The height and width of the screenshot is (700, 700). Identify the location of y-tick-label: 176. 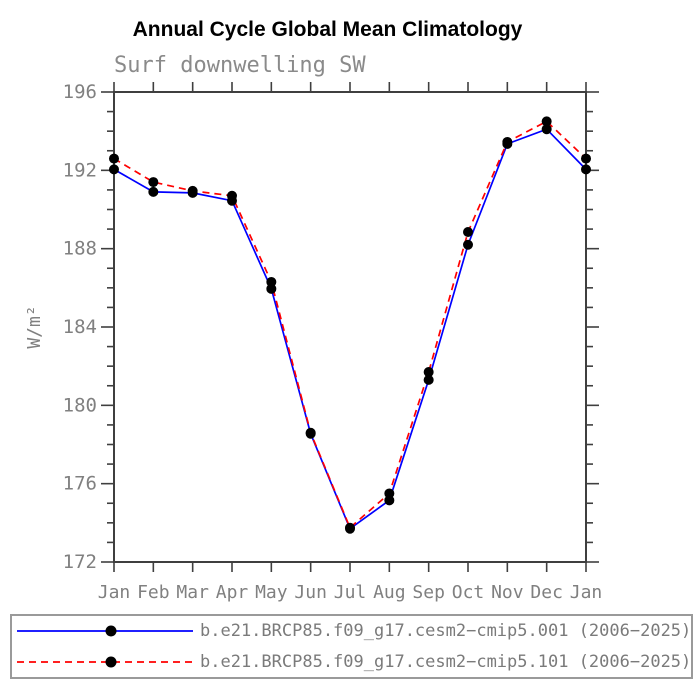
(80, 484).